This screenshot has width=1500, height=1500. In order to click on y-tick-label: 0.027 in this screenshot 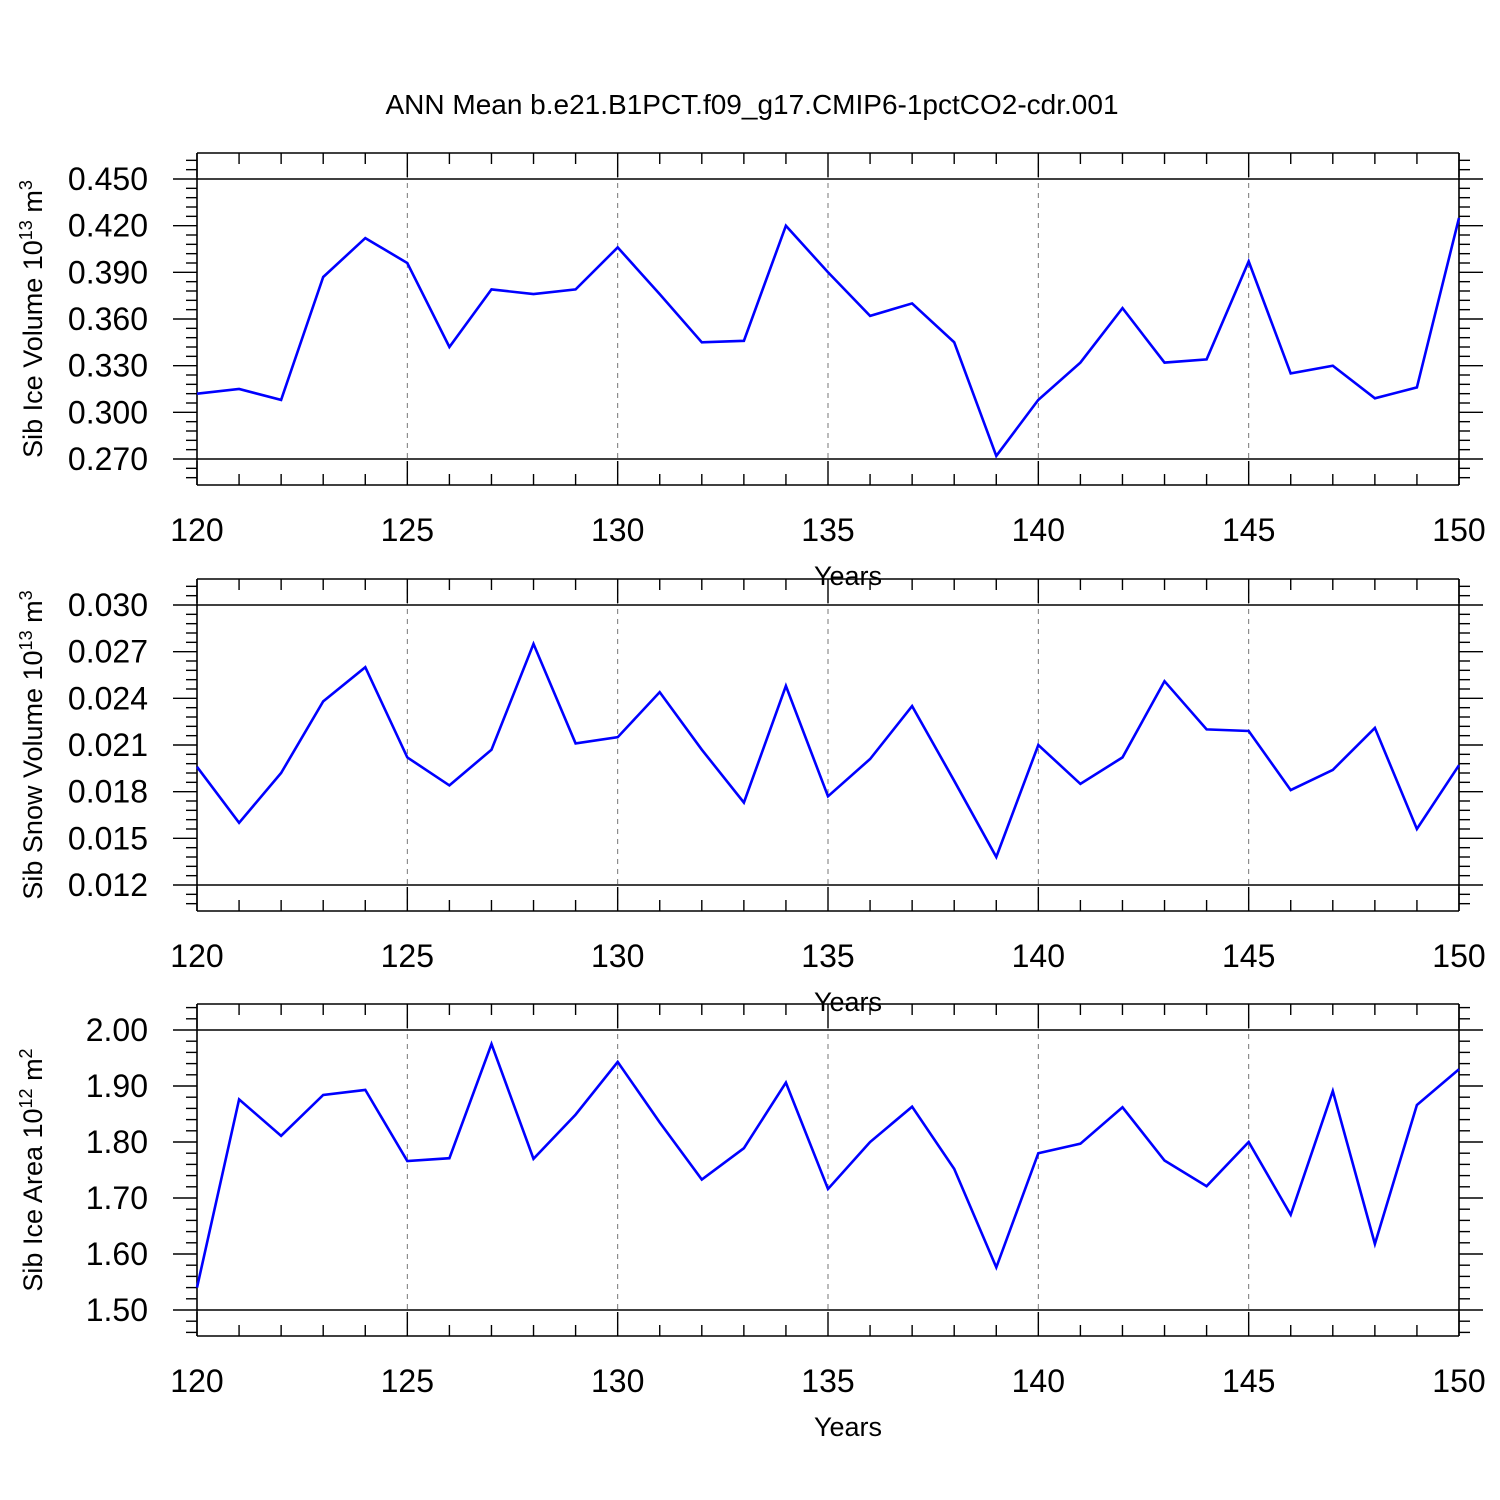, I will do `click(108, 652)`.